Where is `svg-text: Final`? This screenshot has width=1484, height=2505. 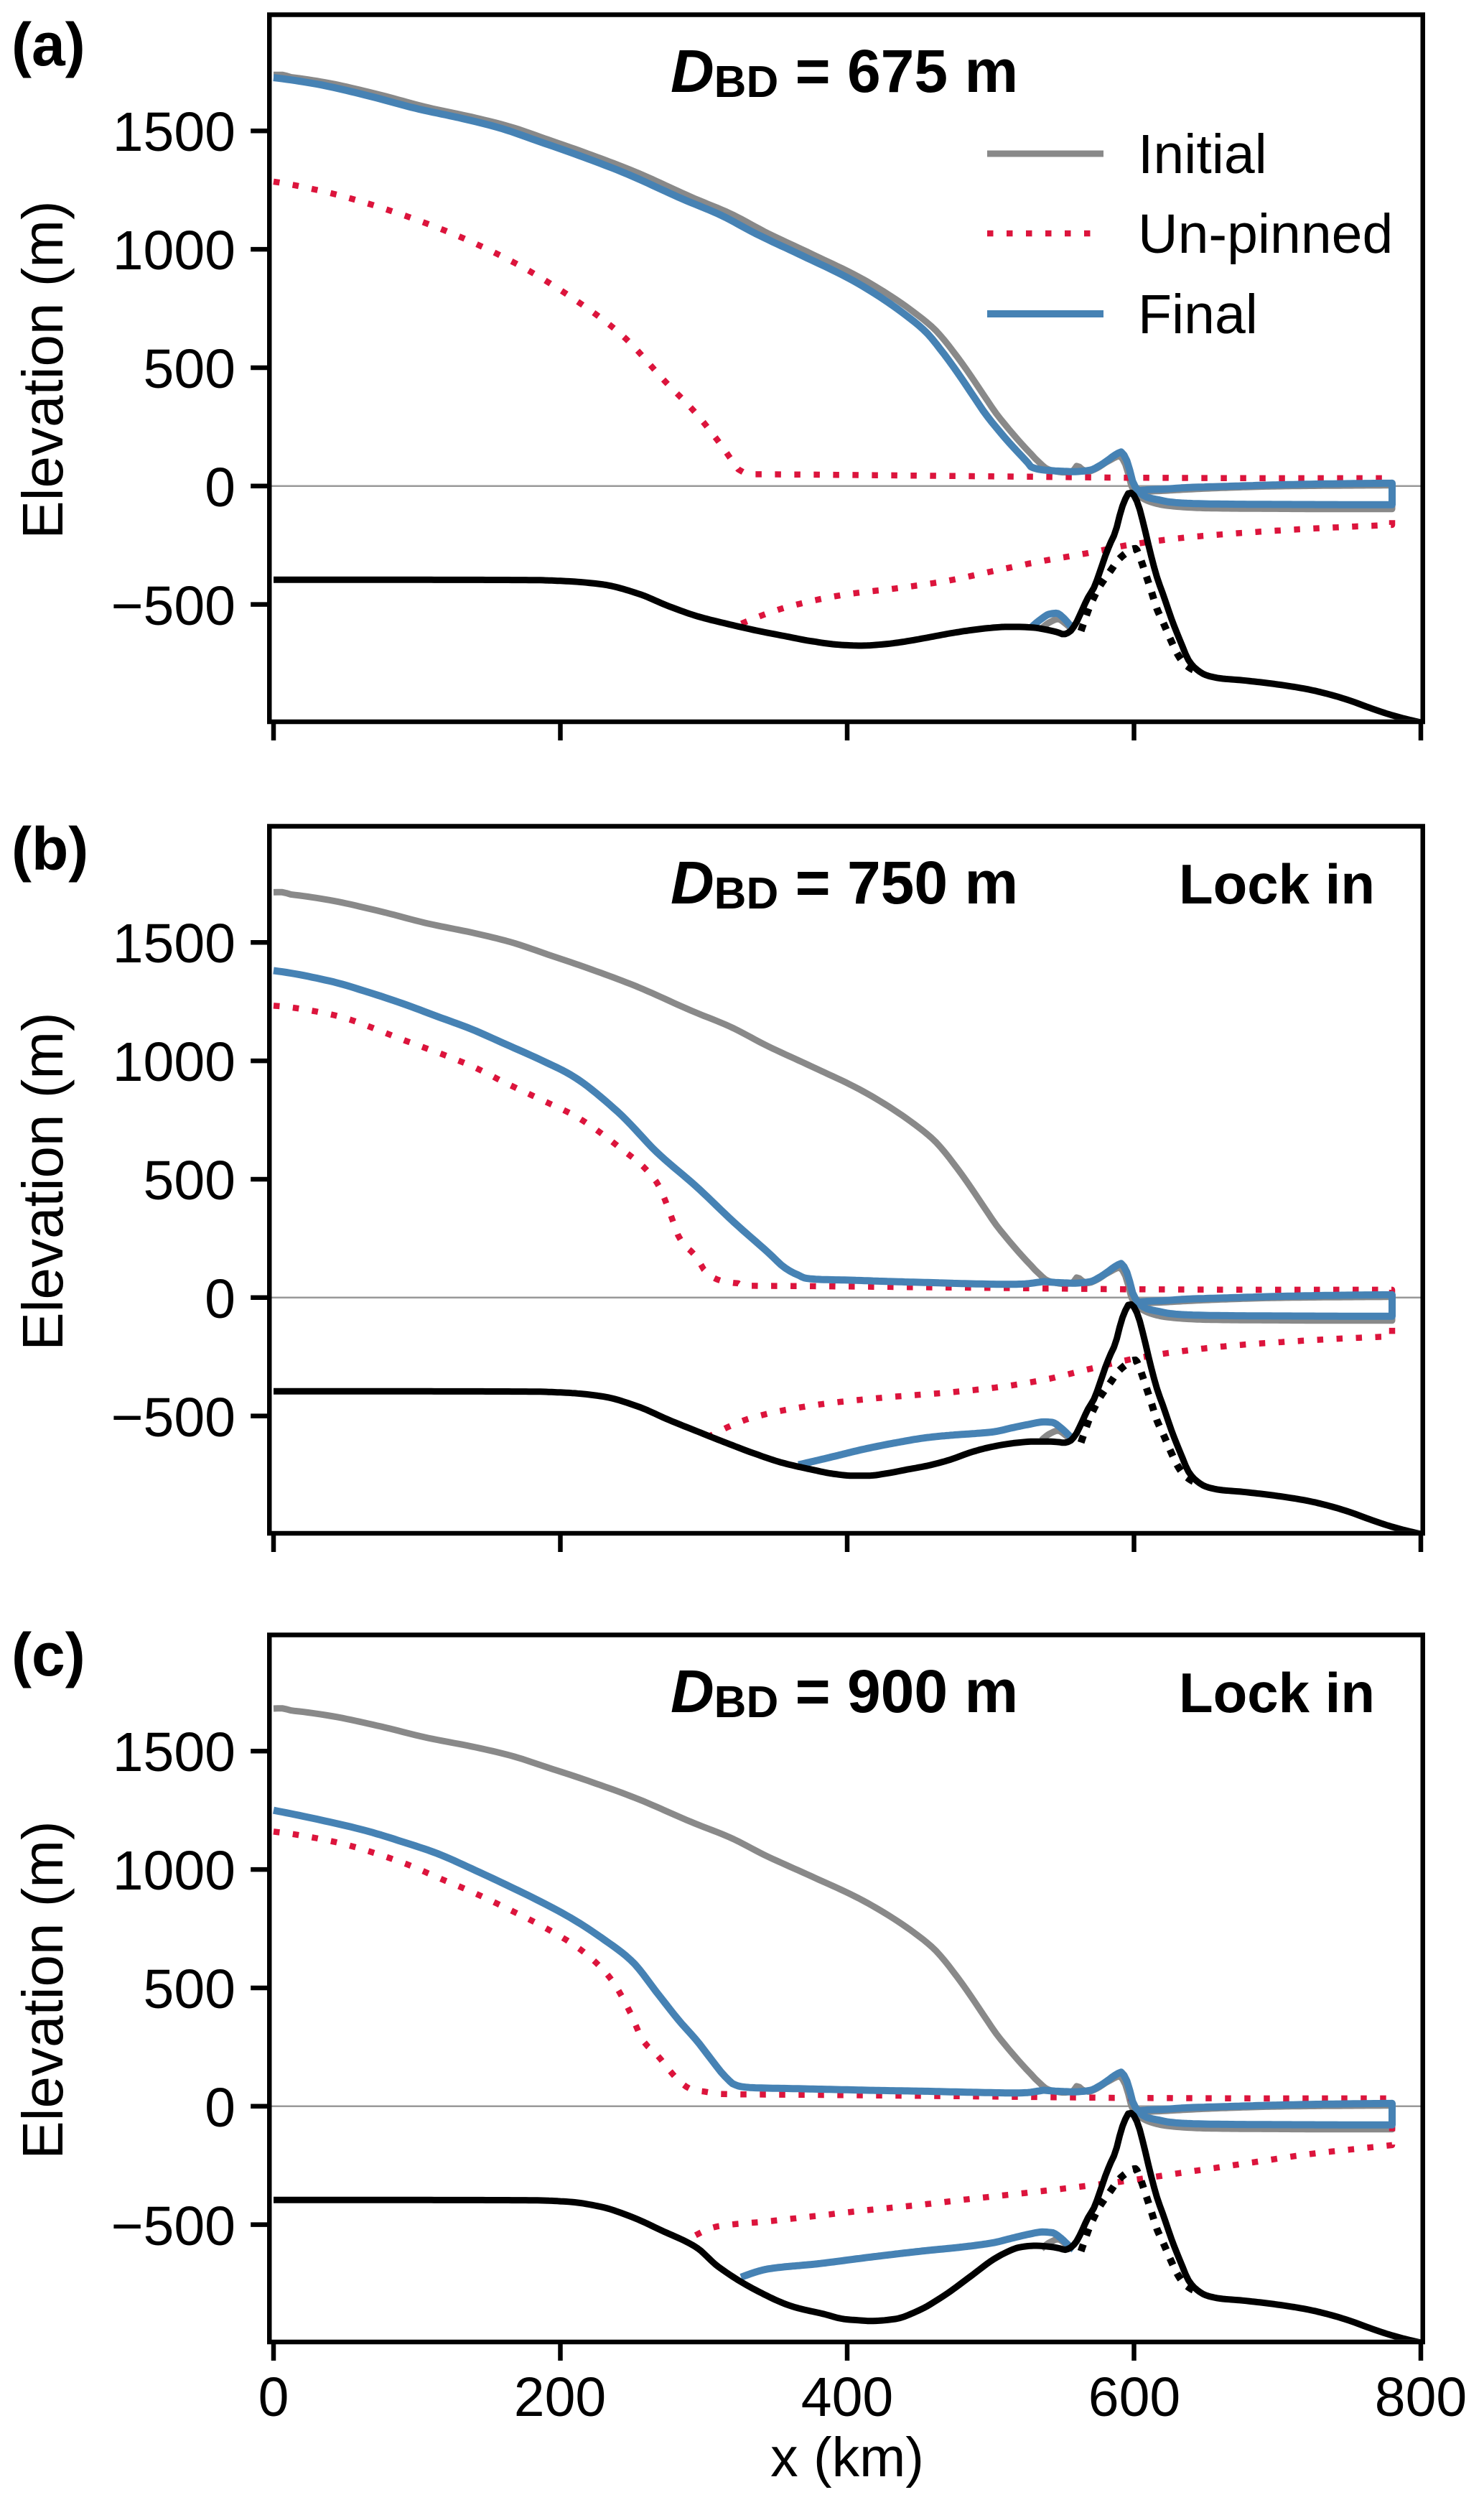
svg-text: Final is located at coordinates (1198, 314).